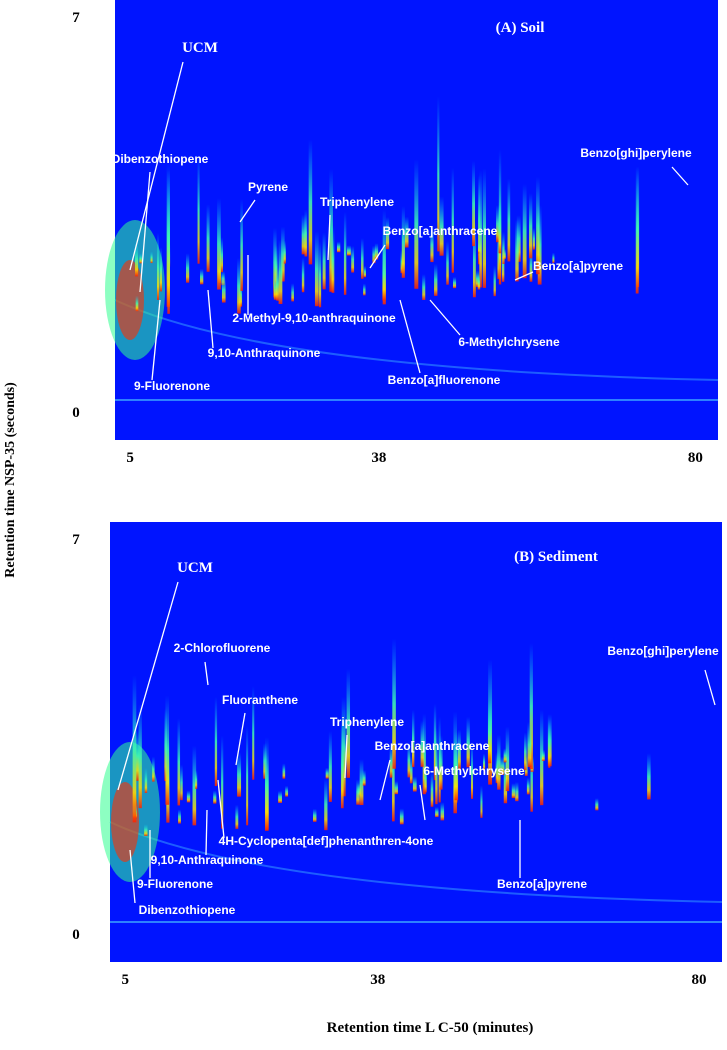 The width and height of the screenshot is (727, 1050). What do you see at coordinates (326, 841) in the screenshot?
I see `annotation: 4H-Cyclopenta[def]phenanthren-4one` at bounding box center [326, 841].